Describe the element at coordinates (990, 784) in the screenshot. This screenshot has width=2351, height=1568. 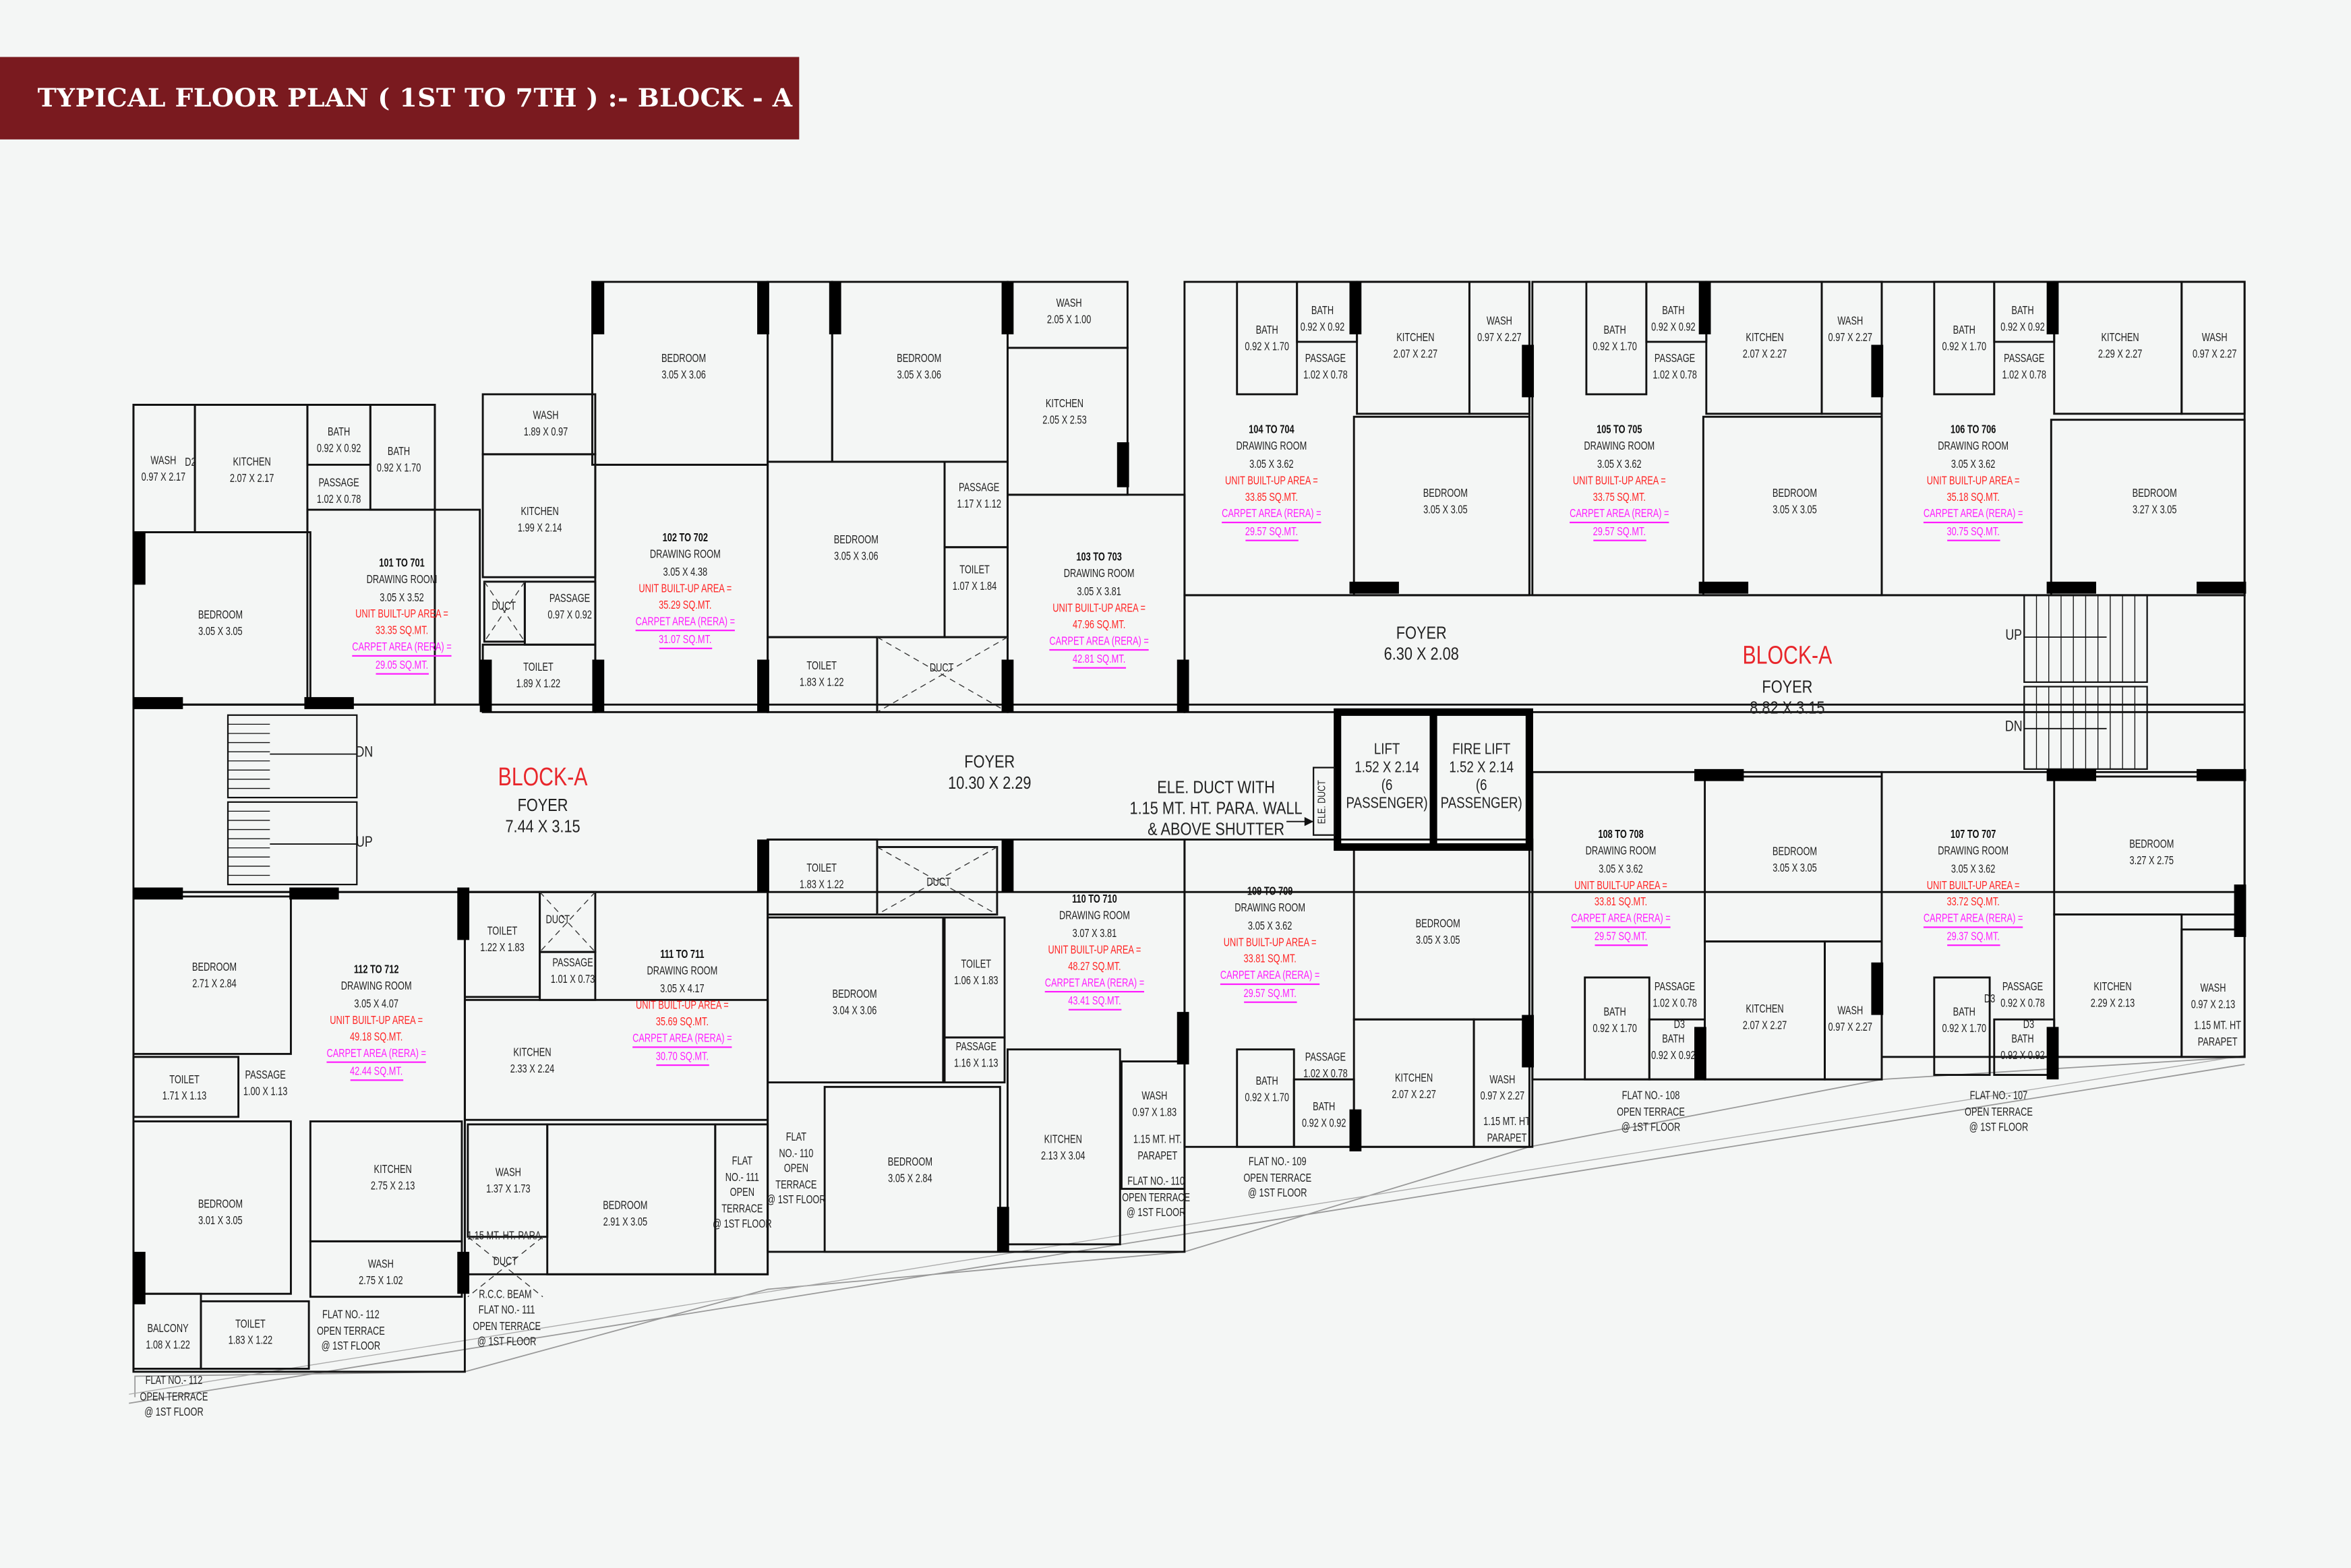
I see `label-line-1: 10.30 X 2.29` at that location.